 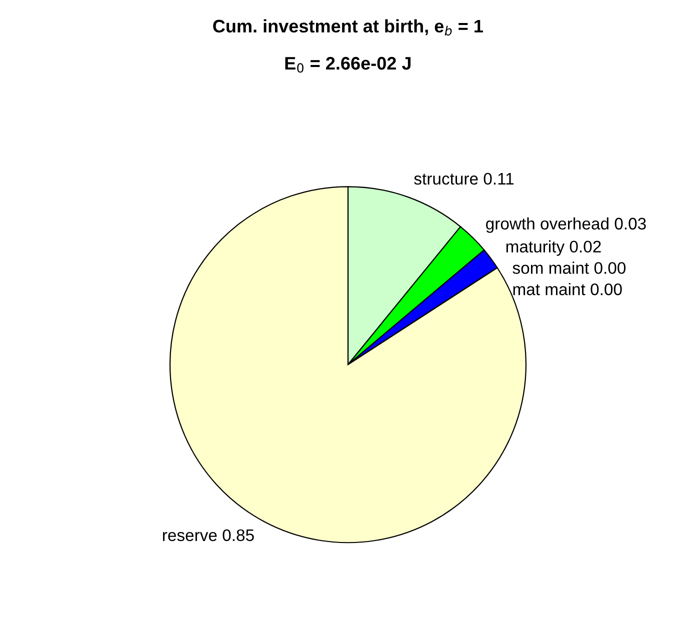 I want to click on slice-label: maturity 0.02, so click(x=553, y=248).